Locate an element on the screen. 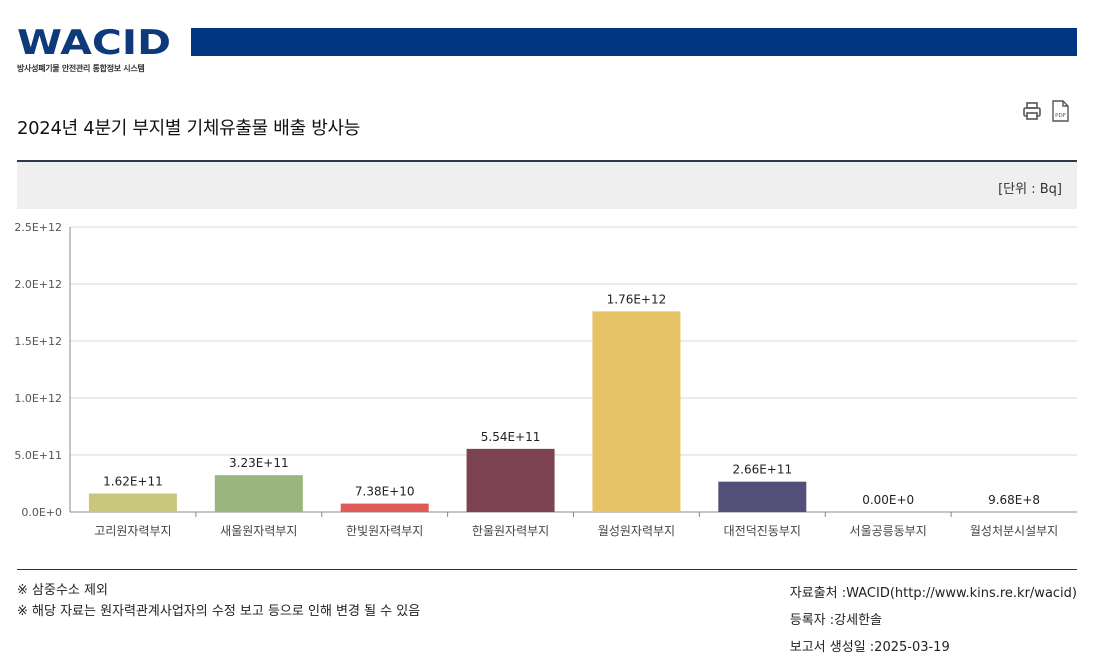  x-category-label: 한울원자력부지 is located at coordinates (510, 531).